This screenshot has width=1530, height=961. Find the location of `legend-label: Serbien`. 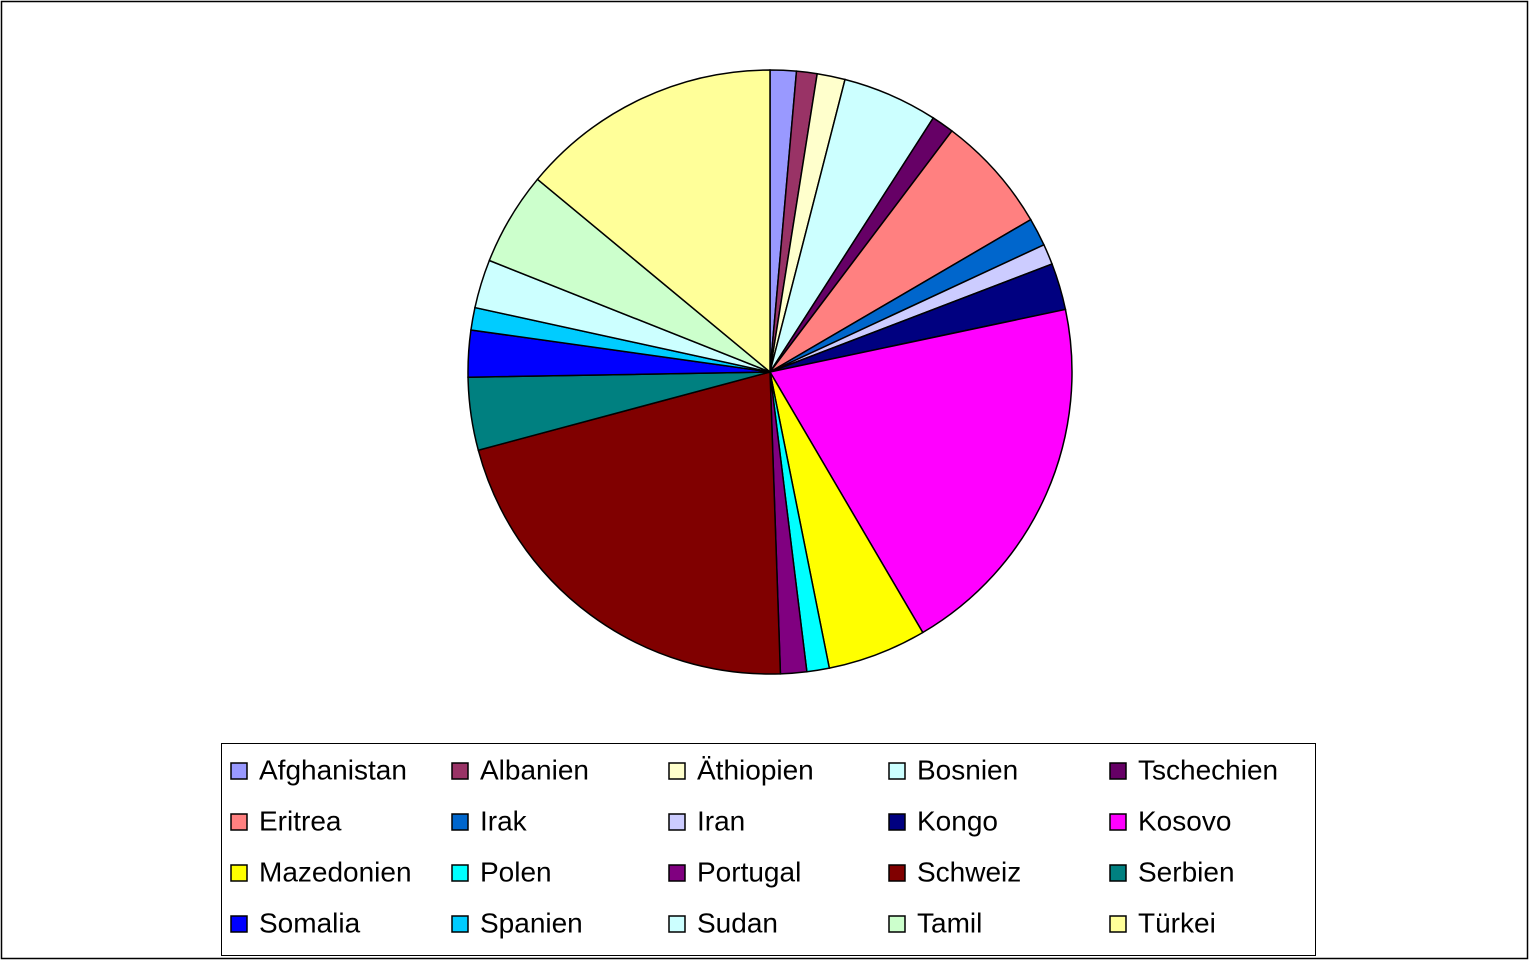

legend-label: Serbien is located at coordinates (1186, 871).